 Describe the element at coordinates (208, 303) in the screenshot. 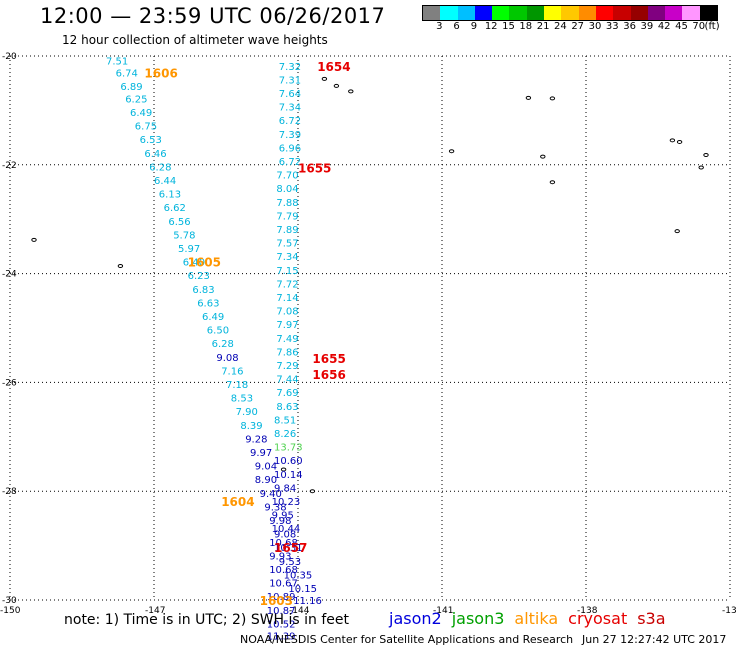

I see `wave-height-value: 6.63` at that location.